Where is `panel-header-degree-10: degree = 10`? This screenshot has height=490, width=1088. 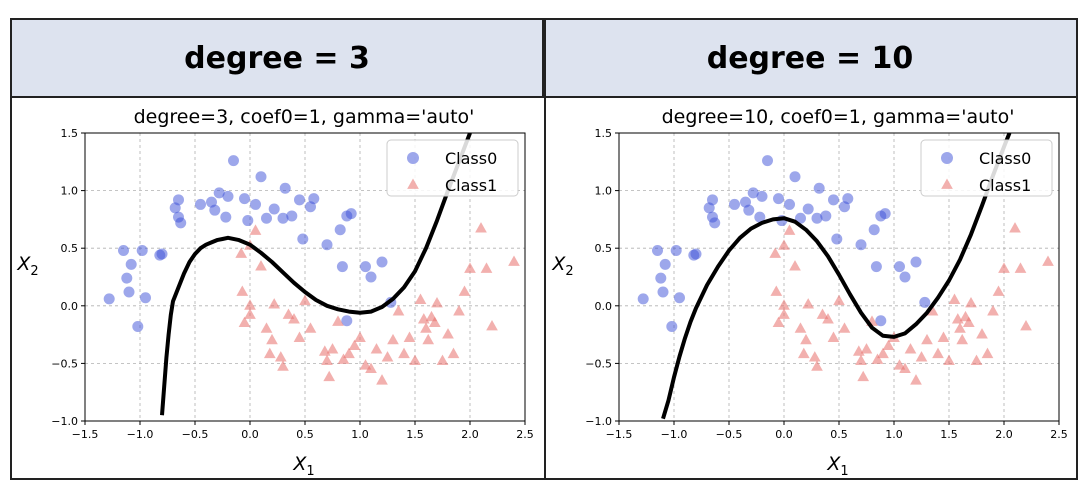
panel-header-degree-10: degree = 10 is located at coordinates (810, 59).